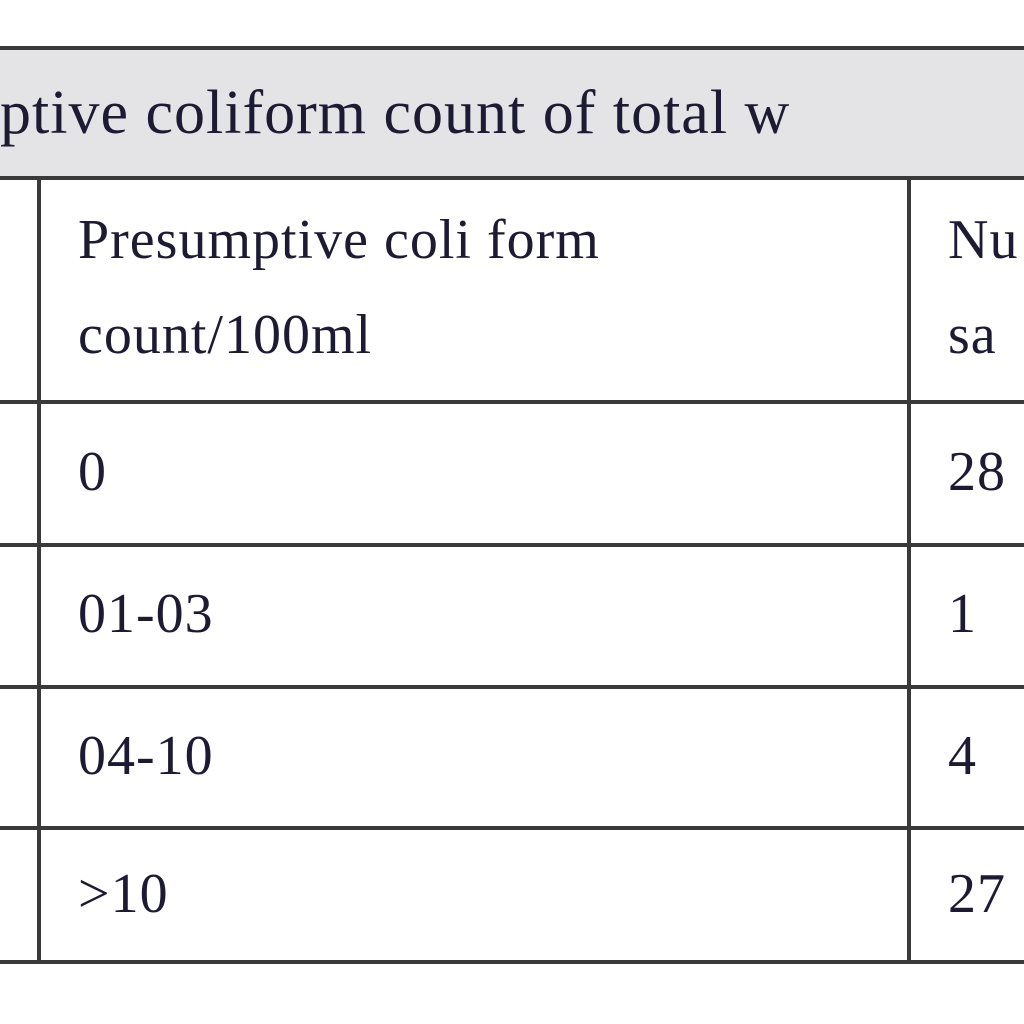  Describe the element at coordinates (123, 894) in the screenshot. I see `table-cell: >10` at that location.